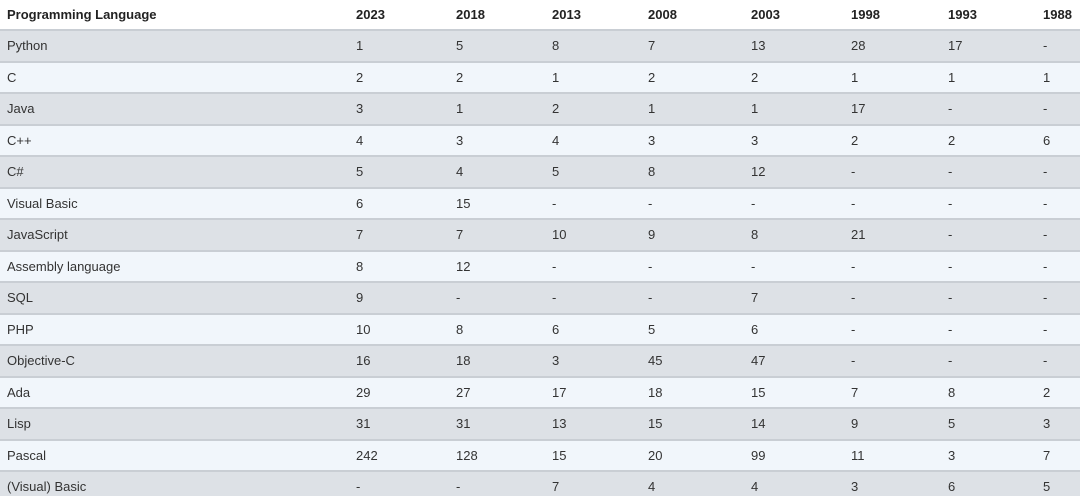 The width and height of the screenshot is (1080, 496). Describe the element at coordinates (12, 77) in the screenshot. I see `row-label: C` at that location.